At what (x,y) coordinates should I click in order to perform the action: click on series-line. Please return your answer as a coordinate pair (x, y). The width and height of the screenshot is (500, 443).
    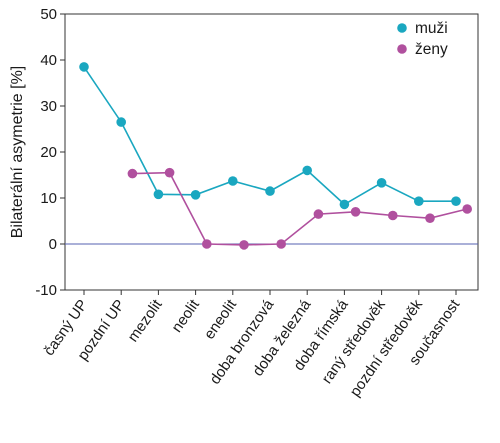
    Looking at the image, I should click on (300, 208).